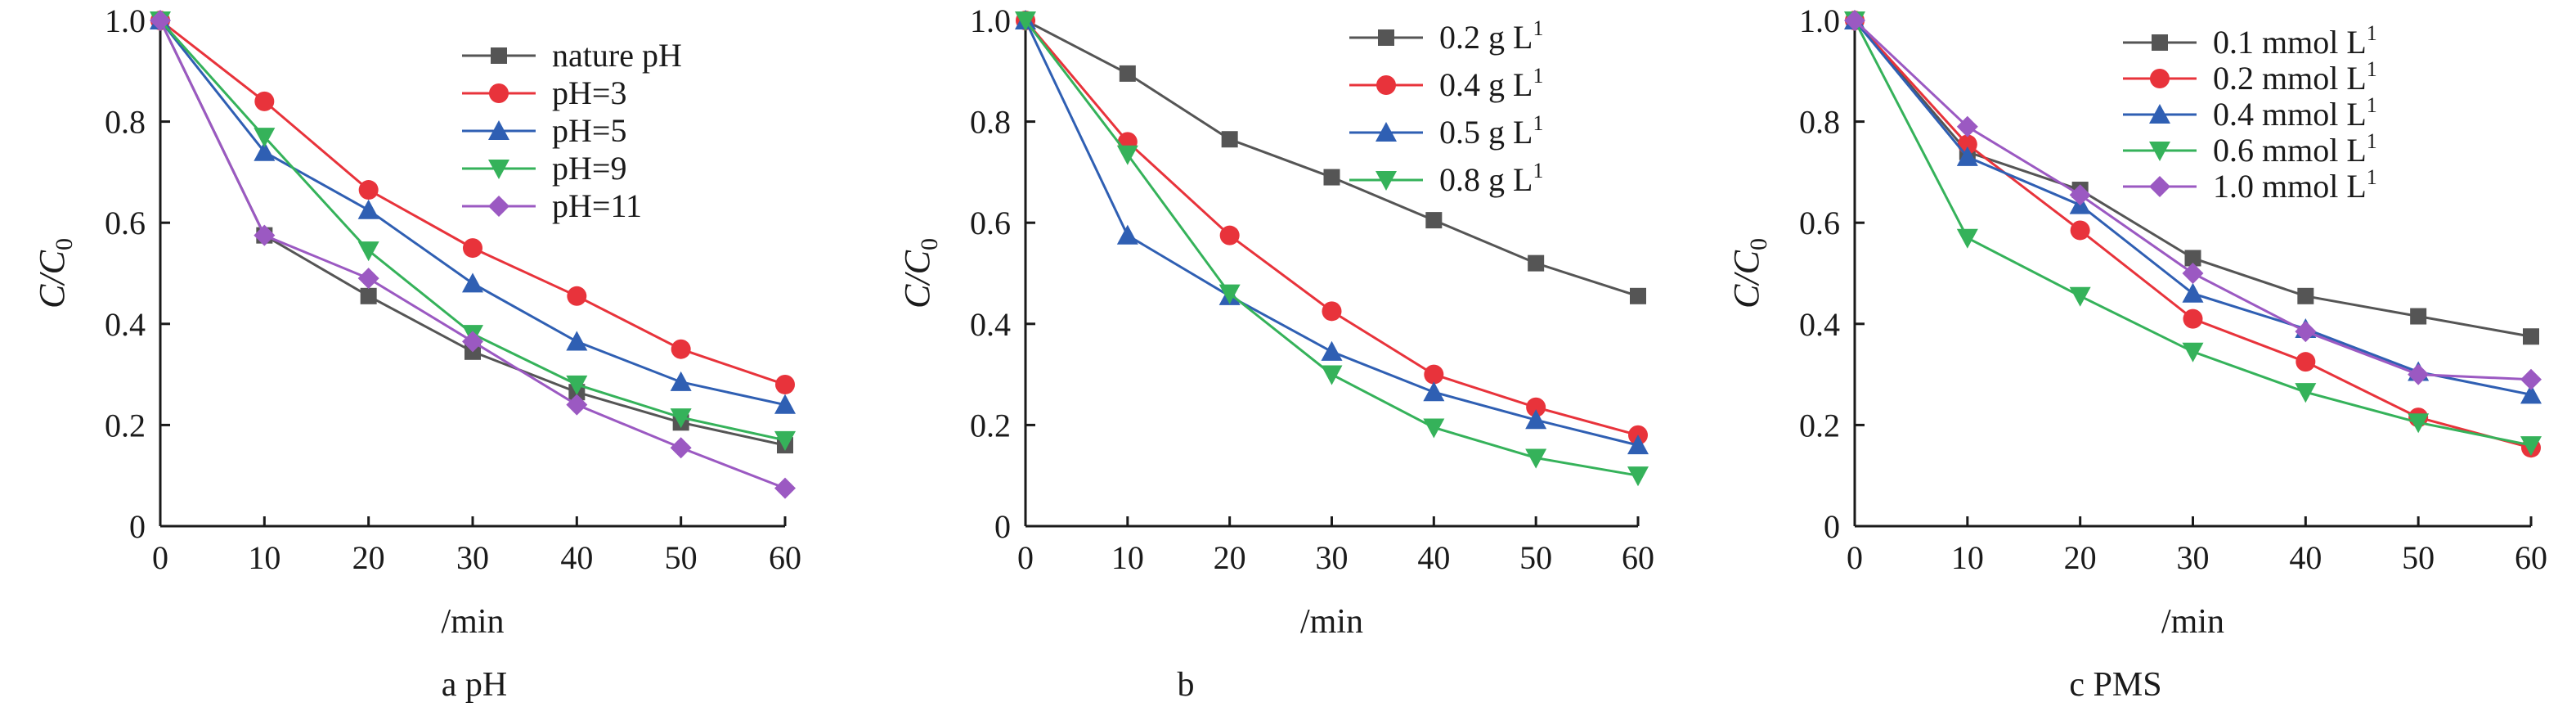  Describe the element at coordinates (474, 685) in the screenshot. I see `panel-caption: a pH` at that location.